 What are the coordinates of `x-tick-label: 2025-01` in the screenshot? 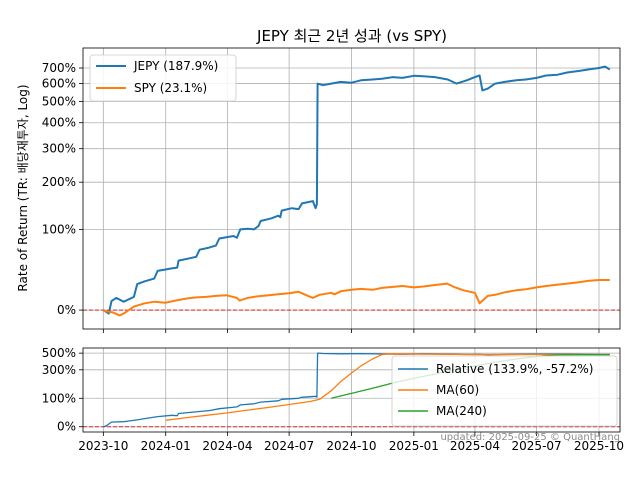 It's located at (414, 446).